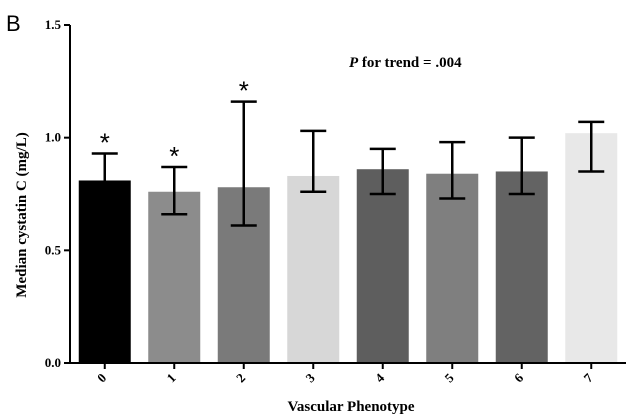  What do you see at coordinates (350, 407) in the screenshot?
I see `x-axis-title: Vascular Phenotype` at bounding box center [350, 407].